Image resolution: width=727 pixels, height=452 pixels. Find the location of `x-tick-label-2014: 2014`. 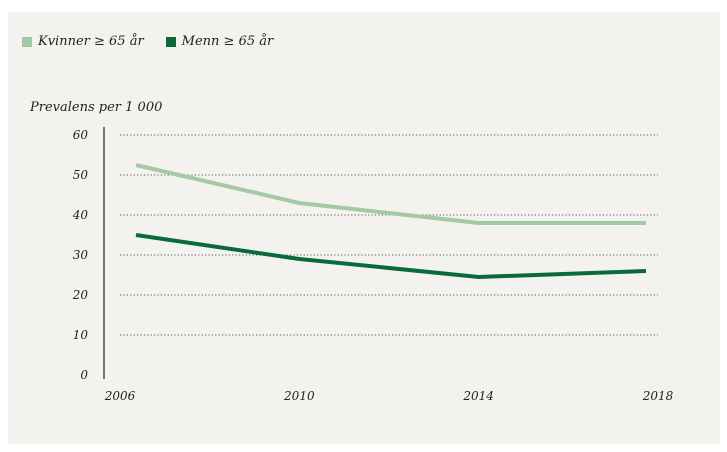

x-tick-label-2014: 2014 is located at coordinates (478, 396).